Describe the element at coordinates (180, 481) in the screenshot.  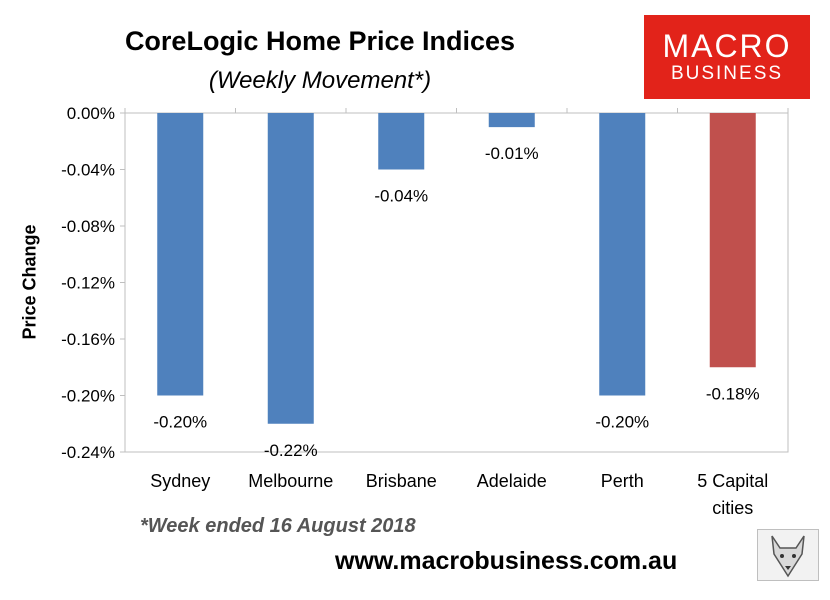
I see `x-tick-label: Sydney` at that location.